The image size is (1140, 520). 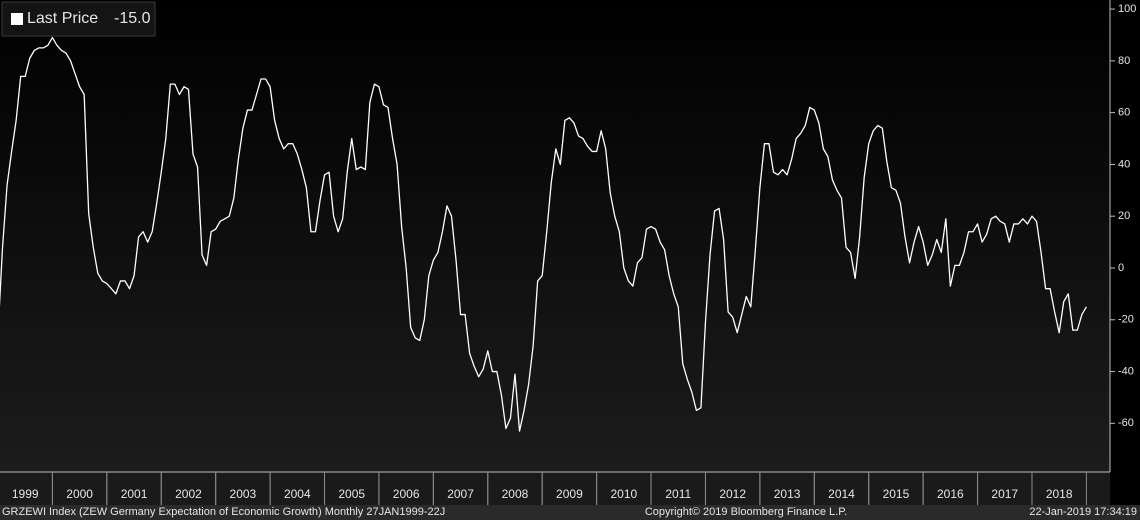 I want to click on x-tick-label: 2016, so click(x=950, y=494).